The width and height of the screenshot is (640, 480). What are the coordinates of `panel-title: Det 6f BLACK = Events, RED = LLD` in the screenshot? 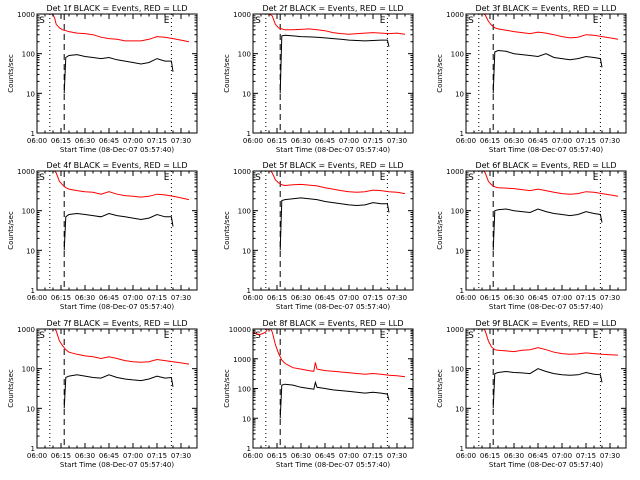 It's located at (545, 165).